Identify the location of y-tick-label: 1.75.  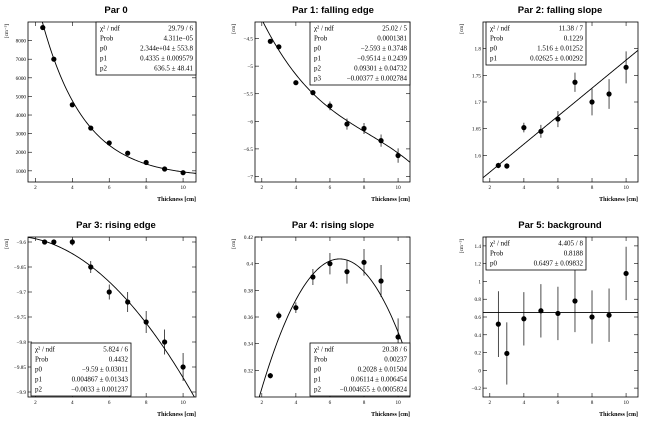
(476, 76).